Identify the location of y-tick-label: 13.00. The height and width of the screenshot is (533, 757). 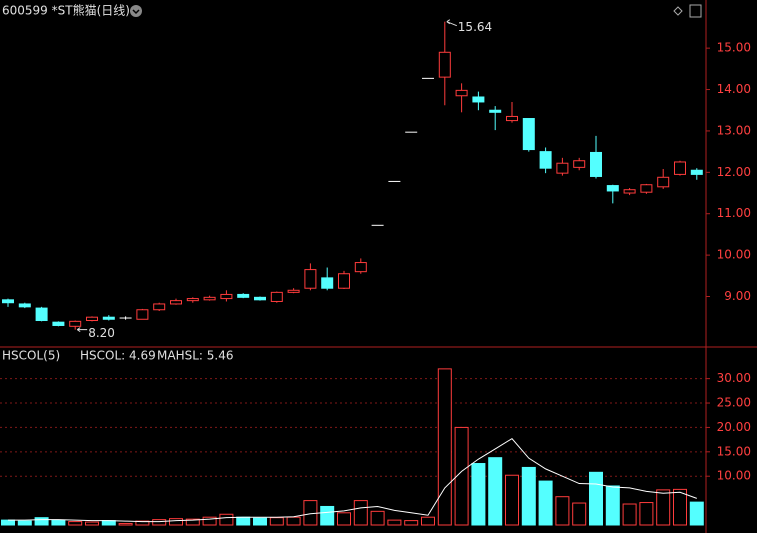
(734, 130).